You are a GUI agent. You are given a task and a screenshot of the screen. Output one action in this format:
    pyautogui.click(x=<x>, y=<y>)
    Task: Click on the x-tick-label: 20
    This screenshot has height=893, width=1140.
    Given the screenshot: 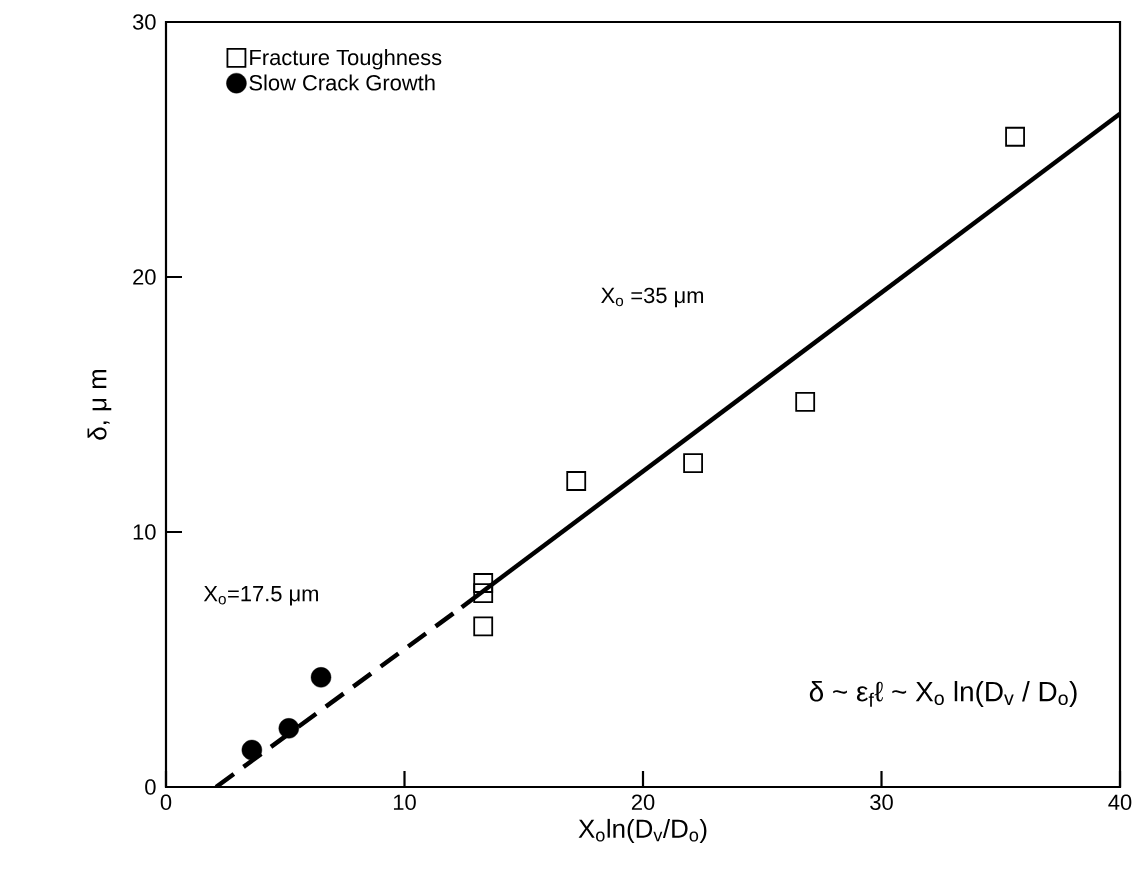 What is the action you would take?
    pyautogui.click(x=643, y=802)
    